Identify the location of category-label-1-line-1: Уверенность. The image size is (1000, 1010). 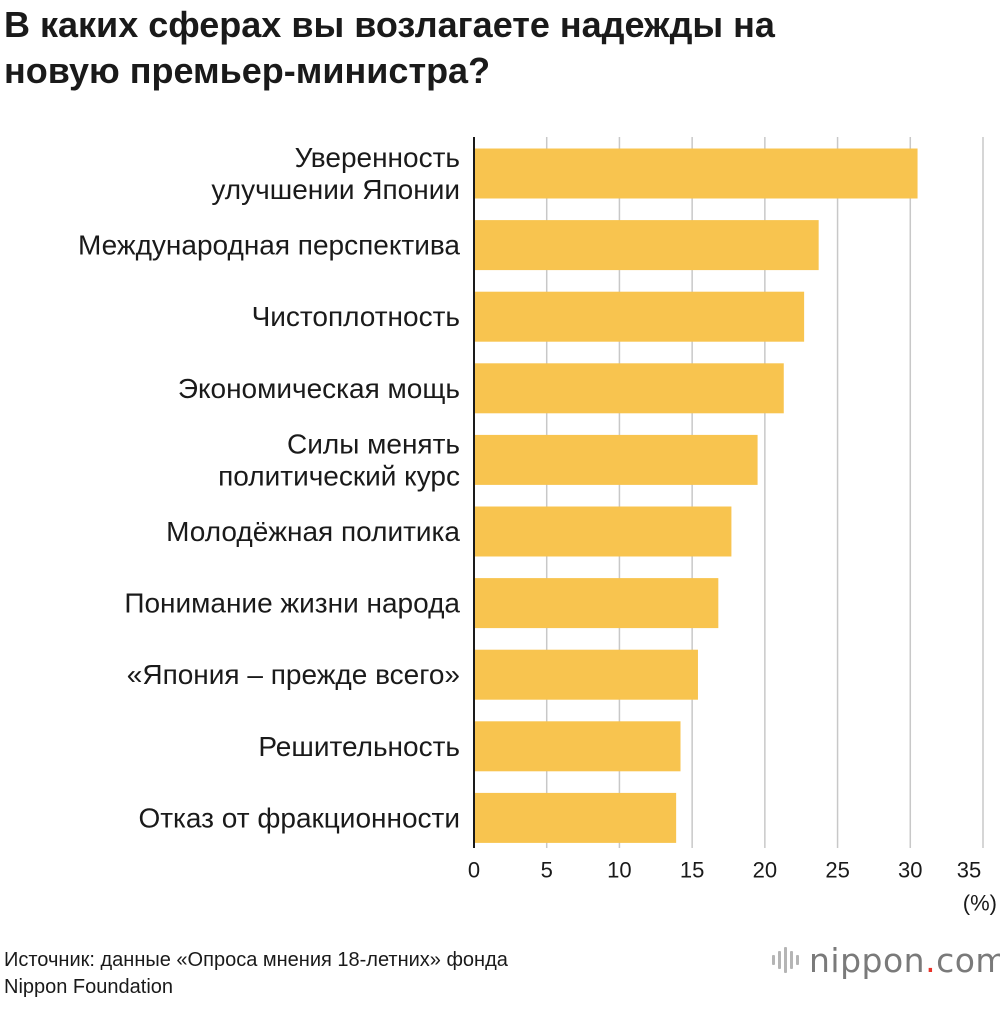
(377, 157).